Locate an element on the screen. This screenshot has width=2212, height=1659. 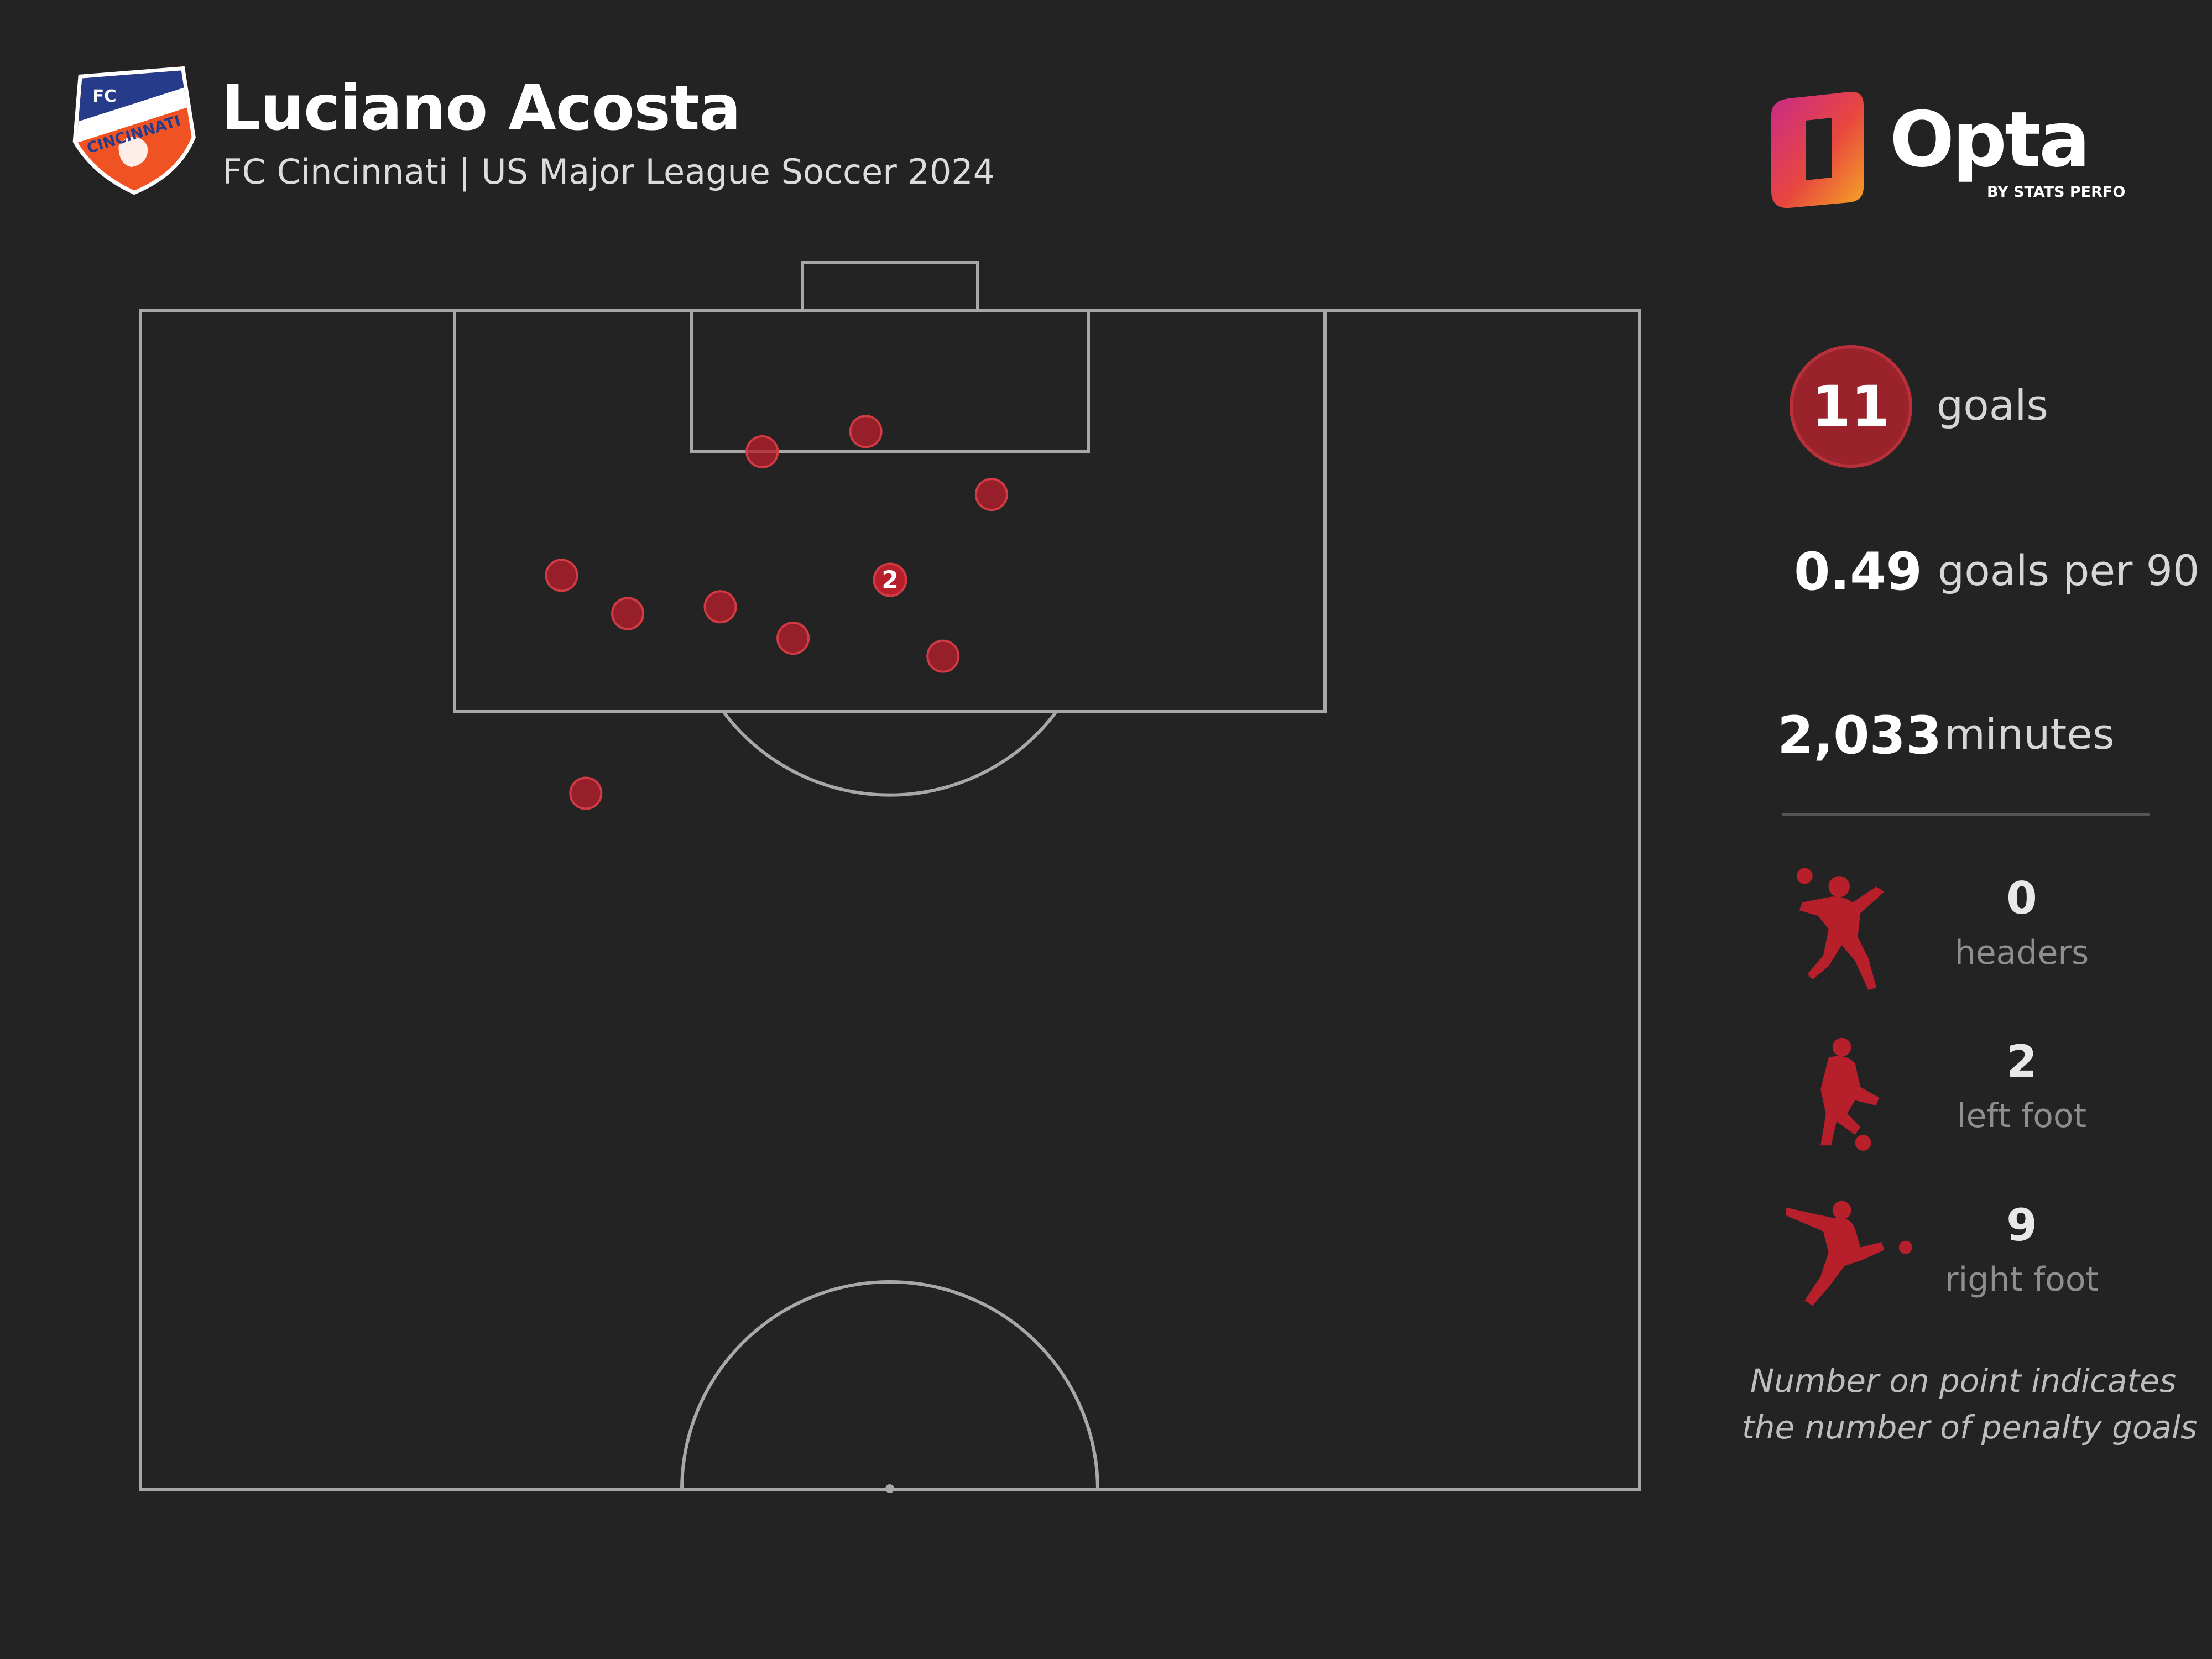
left-foot-value: 2 is located at coordinates (2022, 1062).